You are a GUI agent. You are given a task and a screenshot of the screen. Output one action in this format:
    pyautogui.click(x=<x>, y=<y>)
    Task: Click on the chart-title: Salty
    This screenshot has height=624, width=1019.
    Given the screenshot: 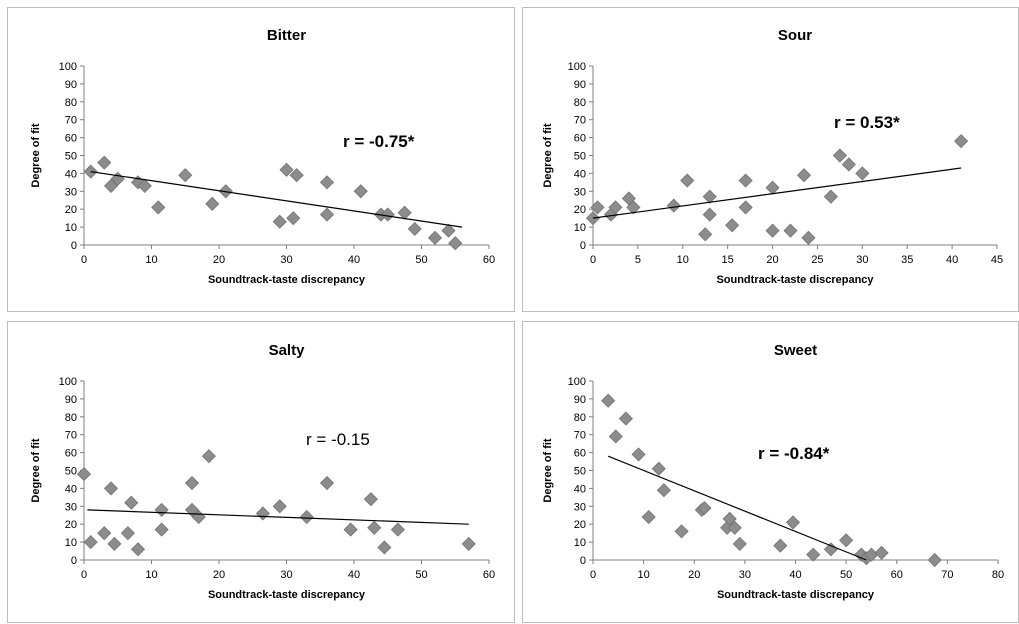 What is the action you would take?
    pyautogui.click(x=287, y=350)
    